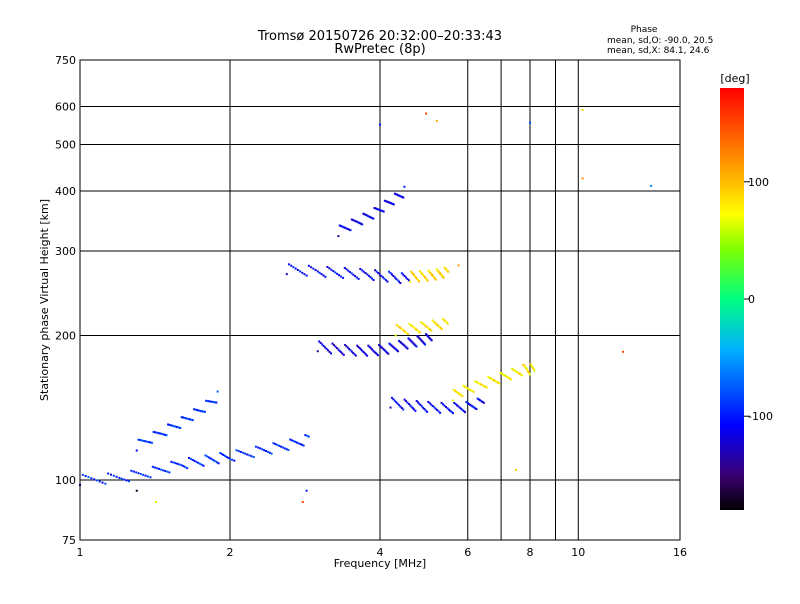 Image resolution: width=800 pixels, height=604 pixels. Describe the element at coordinates (80, 552) in the screenshot. I see `x-tick-label: 1` at that location.